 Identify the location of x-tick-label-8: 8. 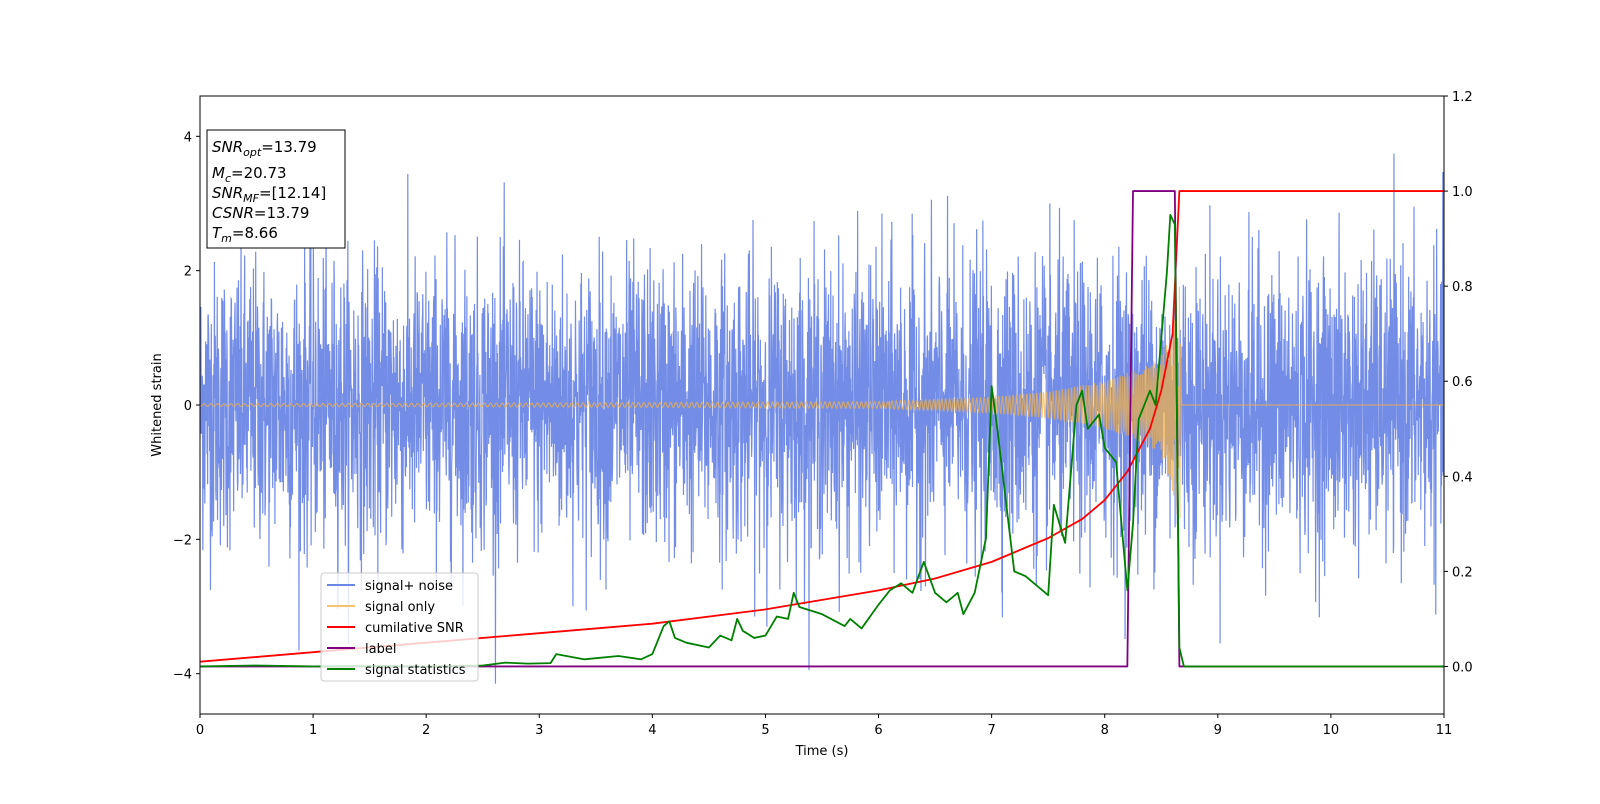
(1105, 730).